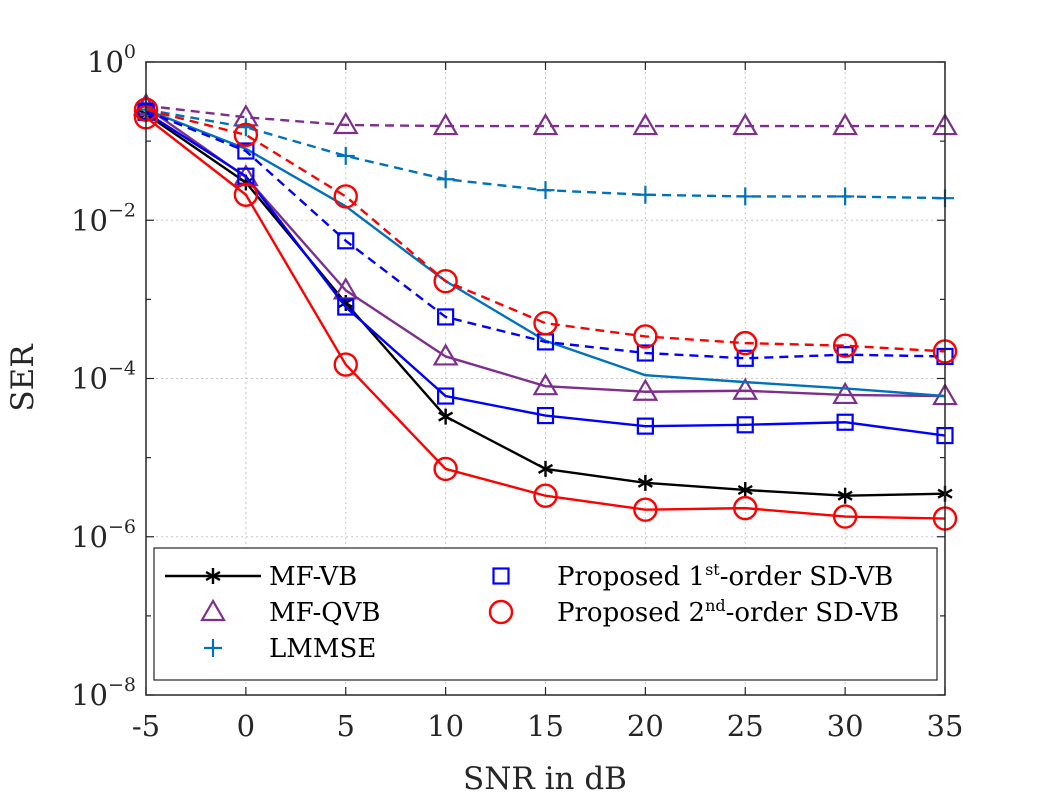 The width and height of the screenshot is (1046, 807). What do you see at coordinates (545, 779) in the screenshot?
I see `x-axis-title: SNR in dB` at bounding box center [545, 779].